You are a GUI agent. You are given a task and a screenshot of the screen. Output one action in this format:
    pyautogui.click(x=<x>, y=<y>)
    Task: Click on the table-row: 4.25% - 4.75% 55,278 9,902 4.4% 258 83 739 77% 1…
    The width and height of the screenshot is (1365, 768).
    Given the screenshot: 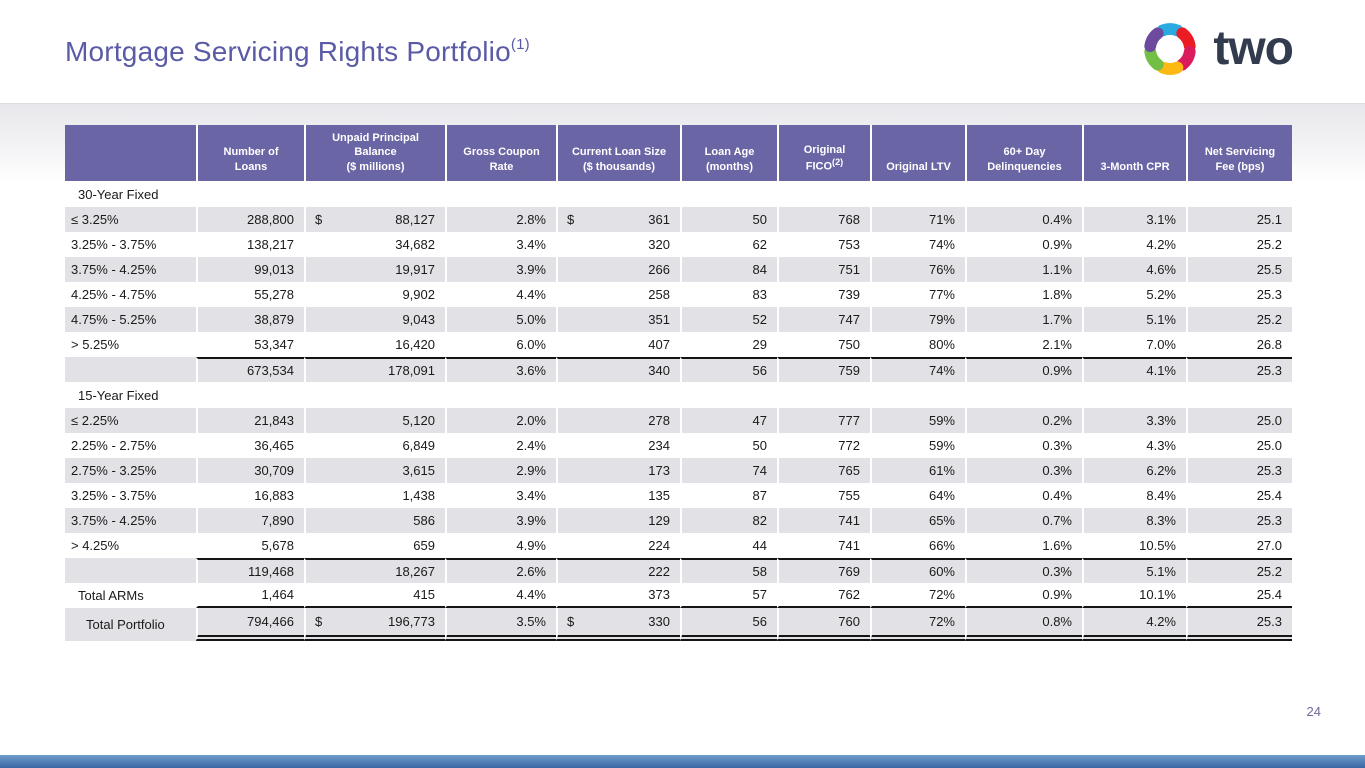 What is the action you would take?
    pyautogui.click(x=678, y=294)
    